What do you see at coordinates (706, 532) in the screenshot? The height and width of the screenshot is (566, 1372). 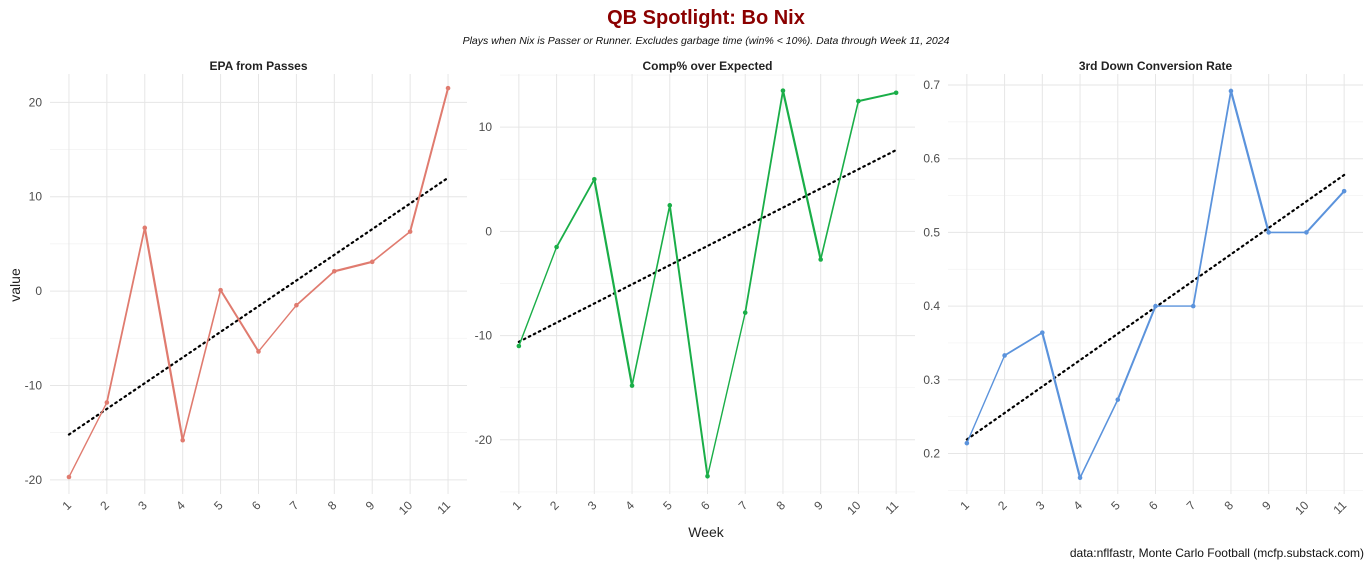 I see `x-axis-title: Week` at bounding box center [706, 532].